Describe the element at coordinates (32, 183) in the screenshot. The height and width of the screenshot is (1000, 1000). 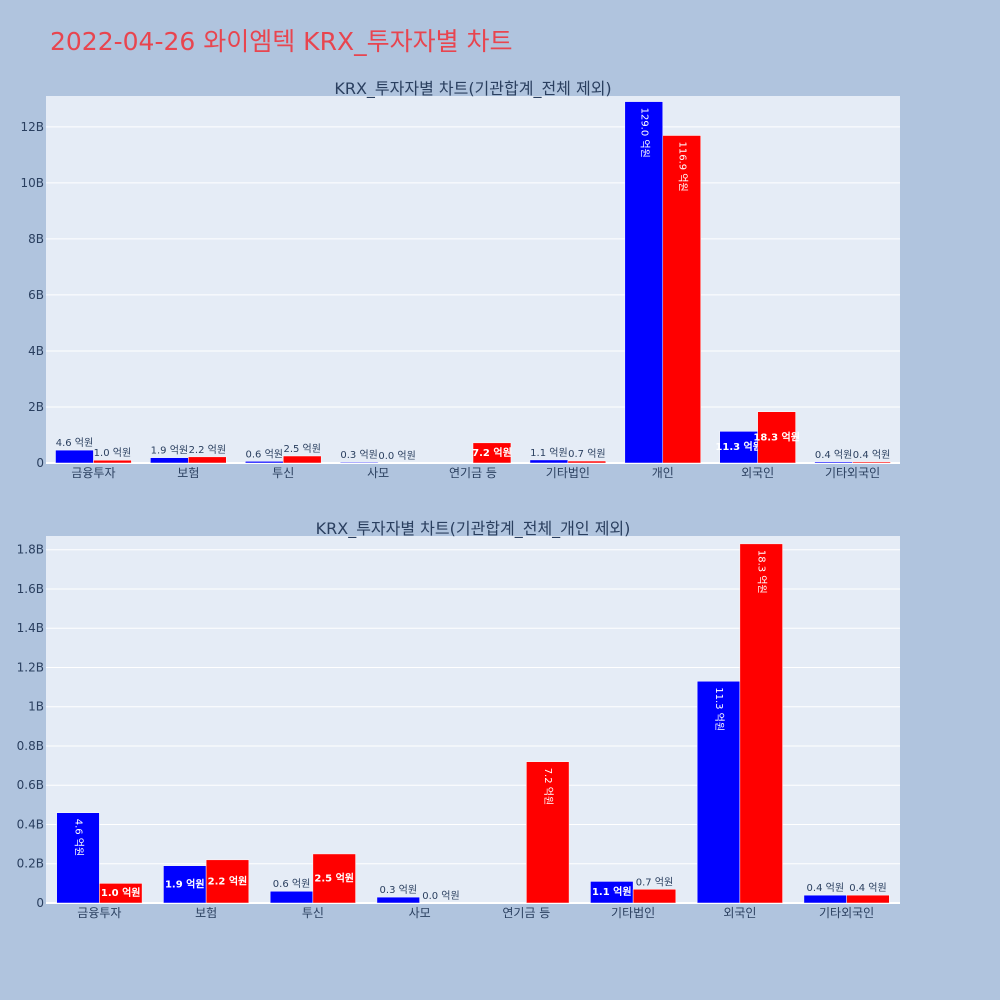
I see `y-tick-label: 10B` at that location.